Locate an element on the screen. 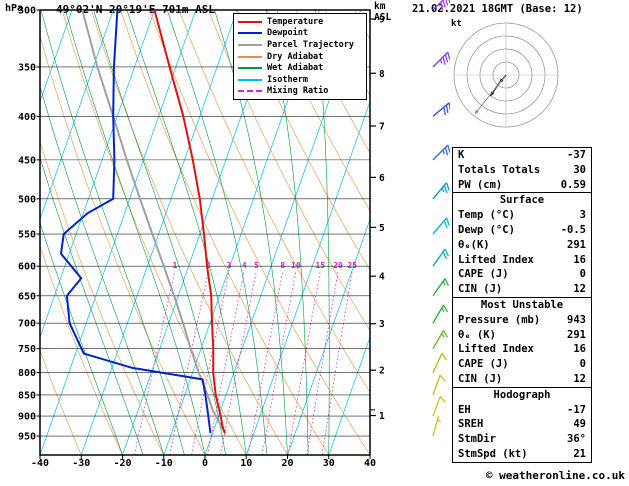 The image size is (629, 486). table-row: Lifted Index 16 is located at coordinates (522, 349).